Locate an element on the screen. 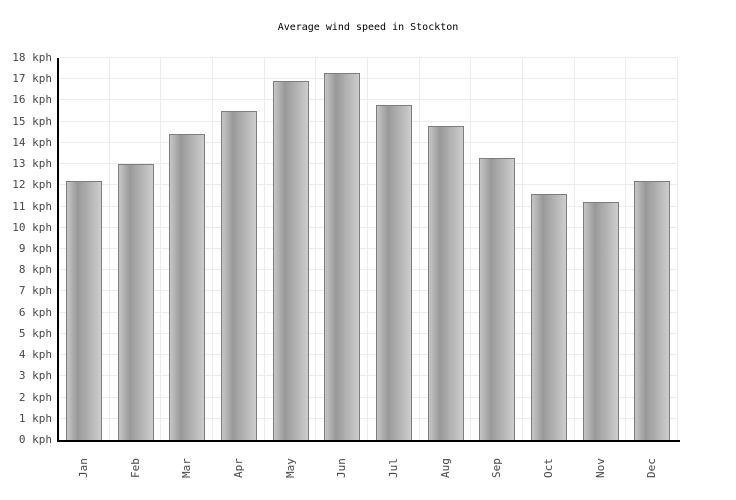 Image resolution: width=736 pixels, height=500 pixels. bar-jun is located at coordinates (342, 256).